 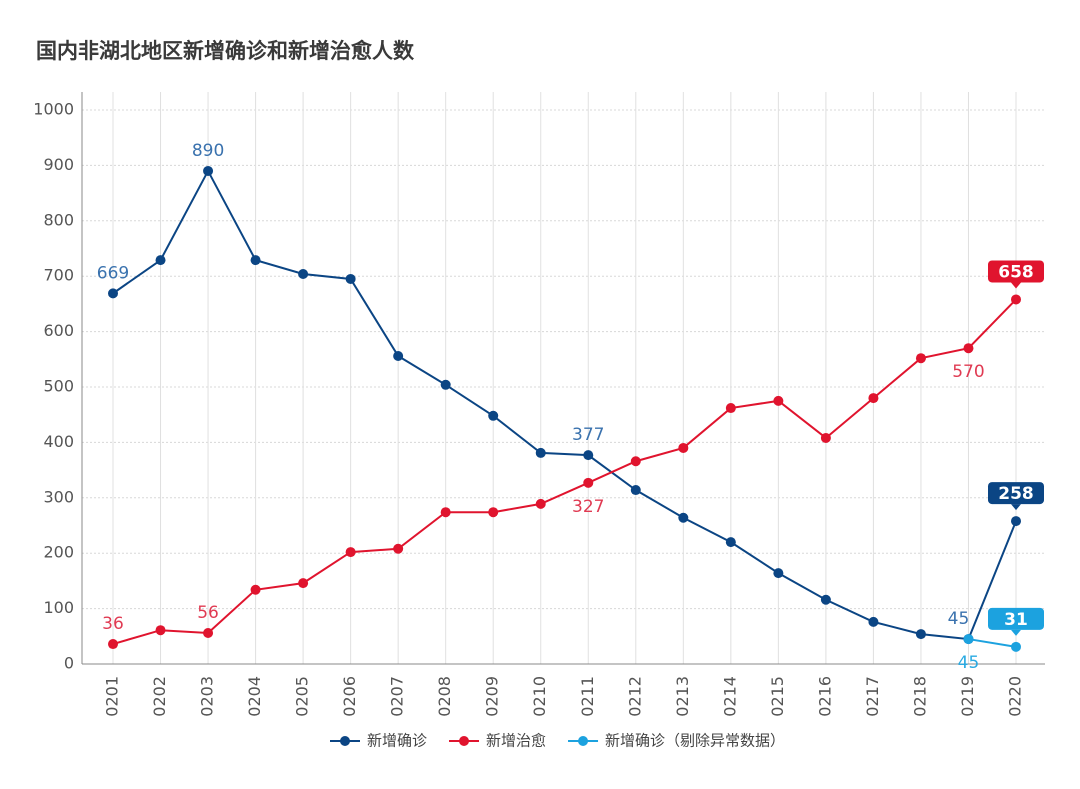 What do you see at coordinates (58, 441) in the screenshot?
I see `y-tick-label: 400` at bounding box center [58, 441].